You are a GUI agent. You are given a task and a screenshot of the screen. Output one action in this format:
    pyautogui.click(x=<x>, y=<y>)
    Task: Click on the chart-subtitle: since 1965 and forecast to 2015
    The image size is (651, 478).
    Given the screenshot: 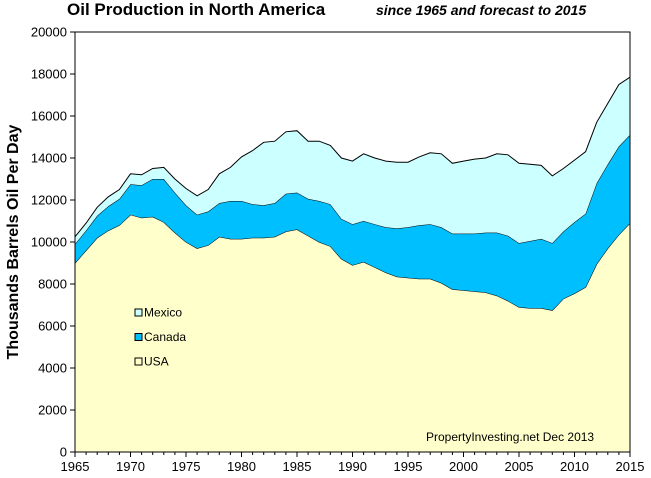 What is the action you would take?
    pyautogui.click(x=481, y=10)
    